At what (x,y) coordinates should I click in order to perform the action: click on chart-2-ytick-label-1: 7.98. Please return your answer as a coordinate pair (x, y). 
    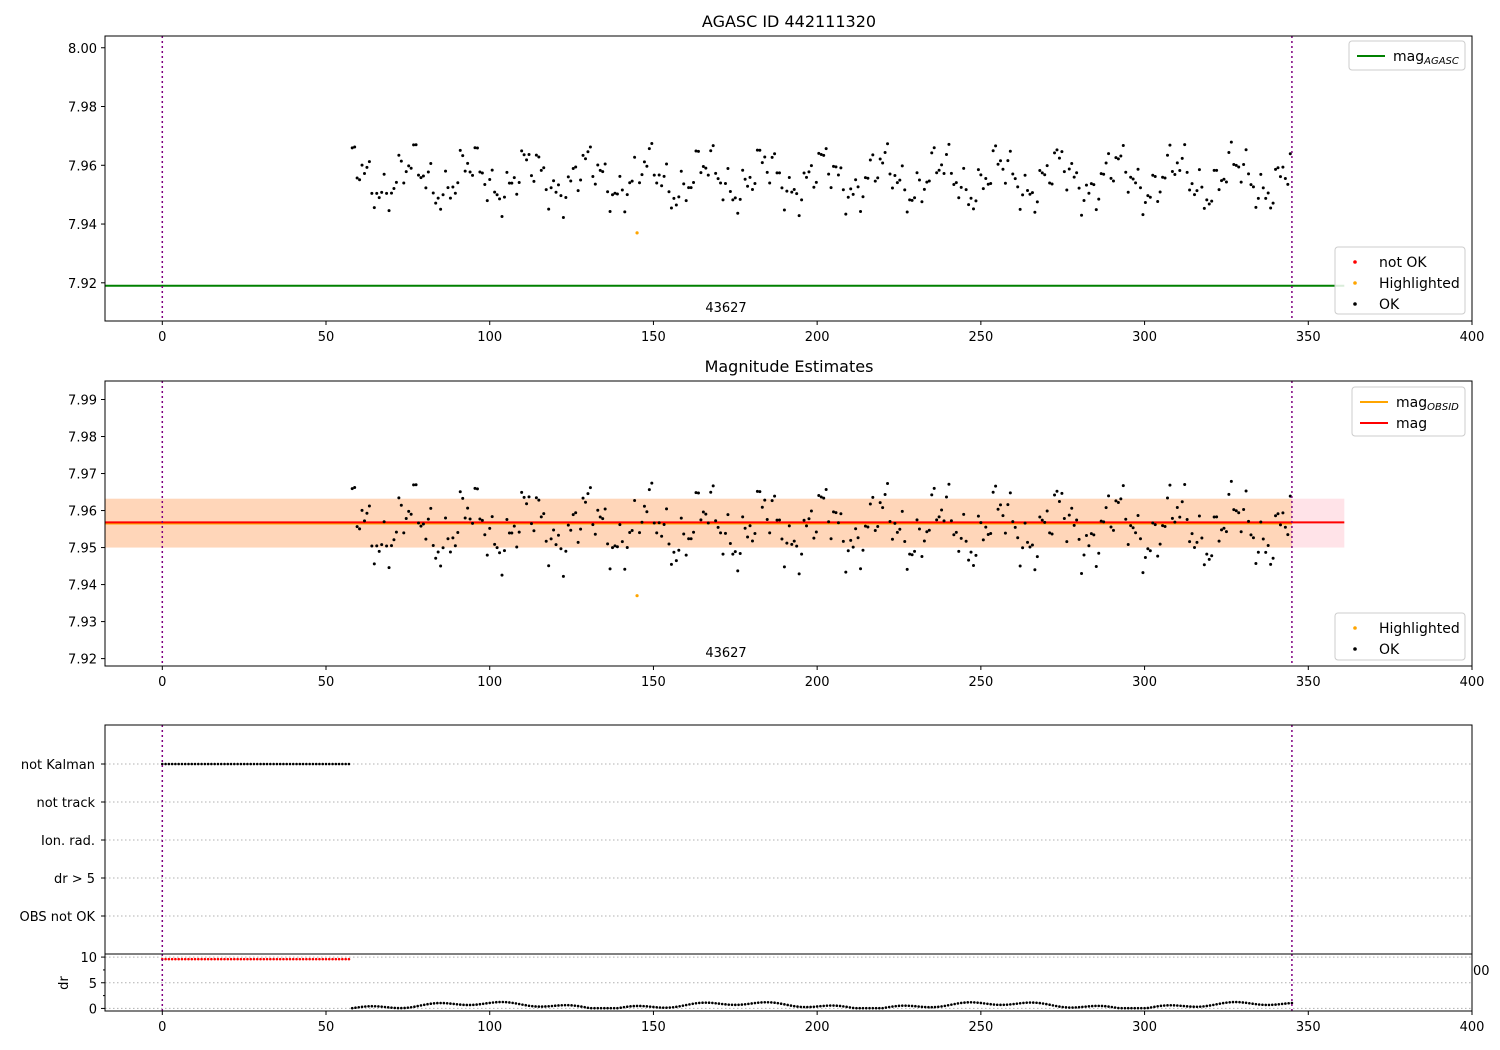
    Looking at the image, I should click on (82, 438).